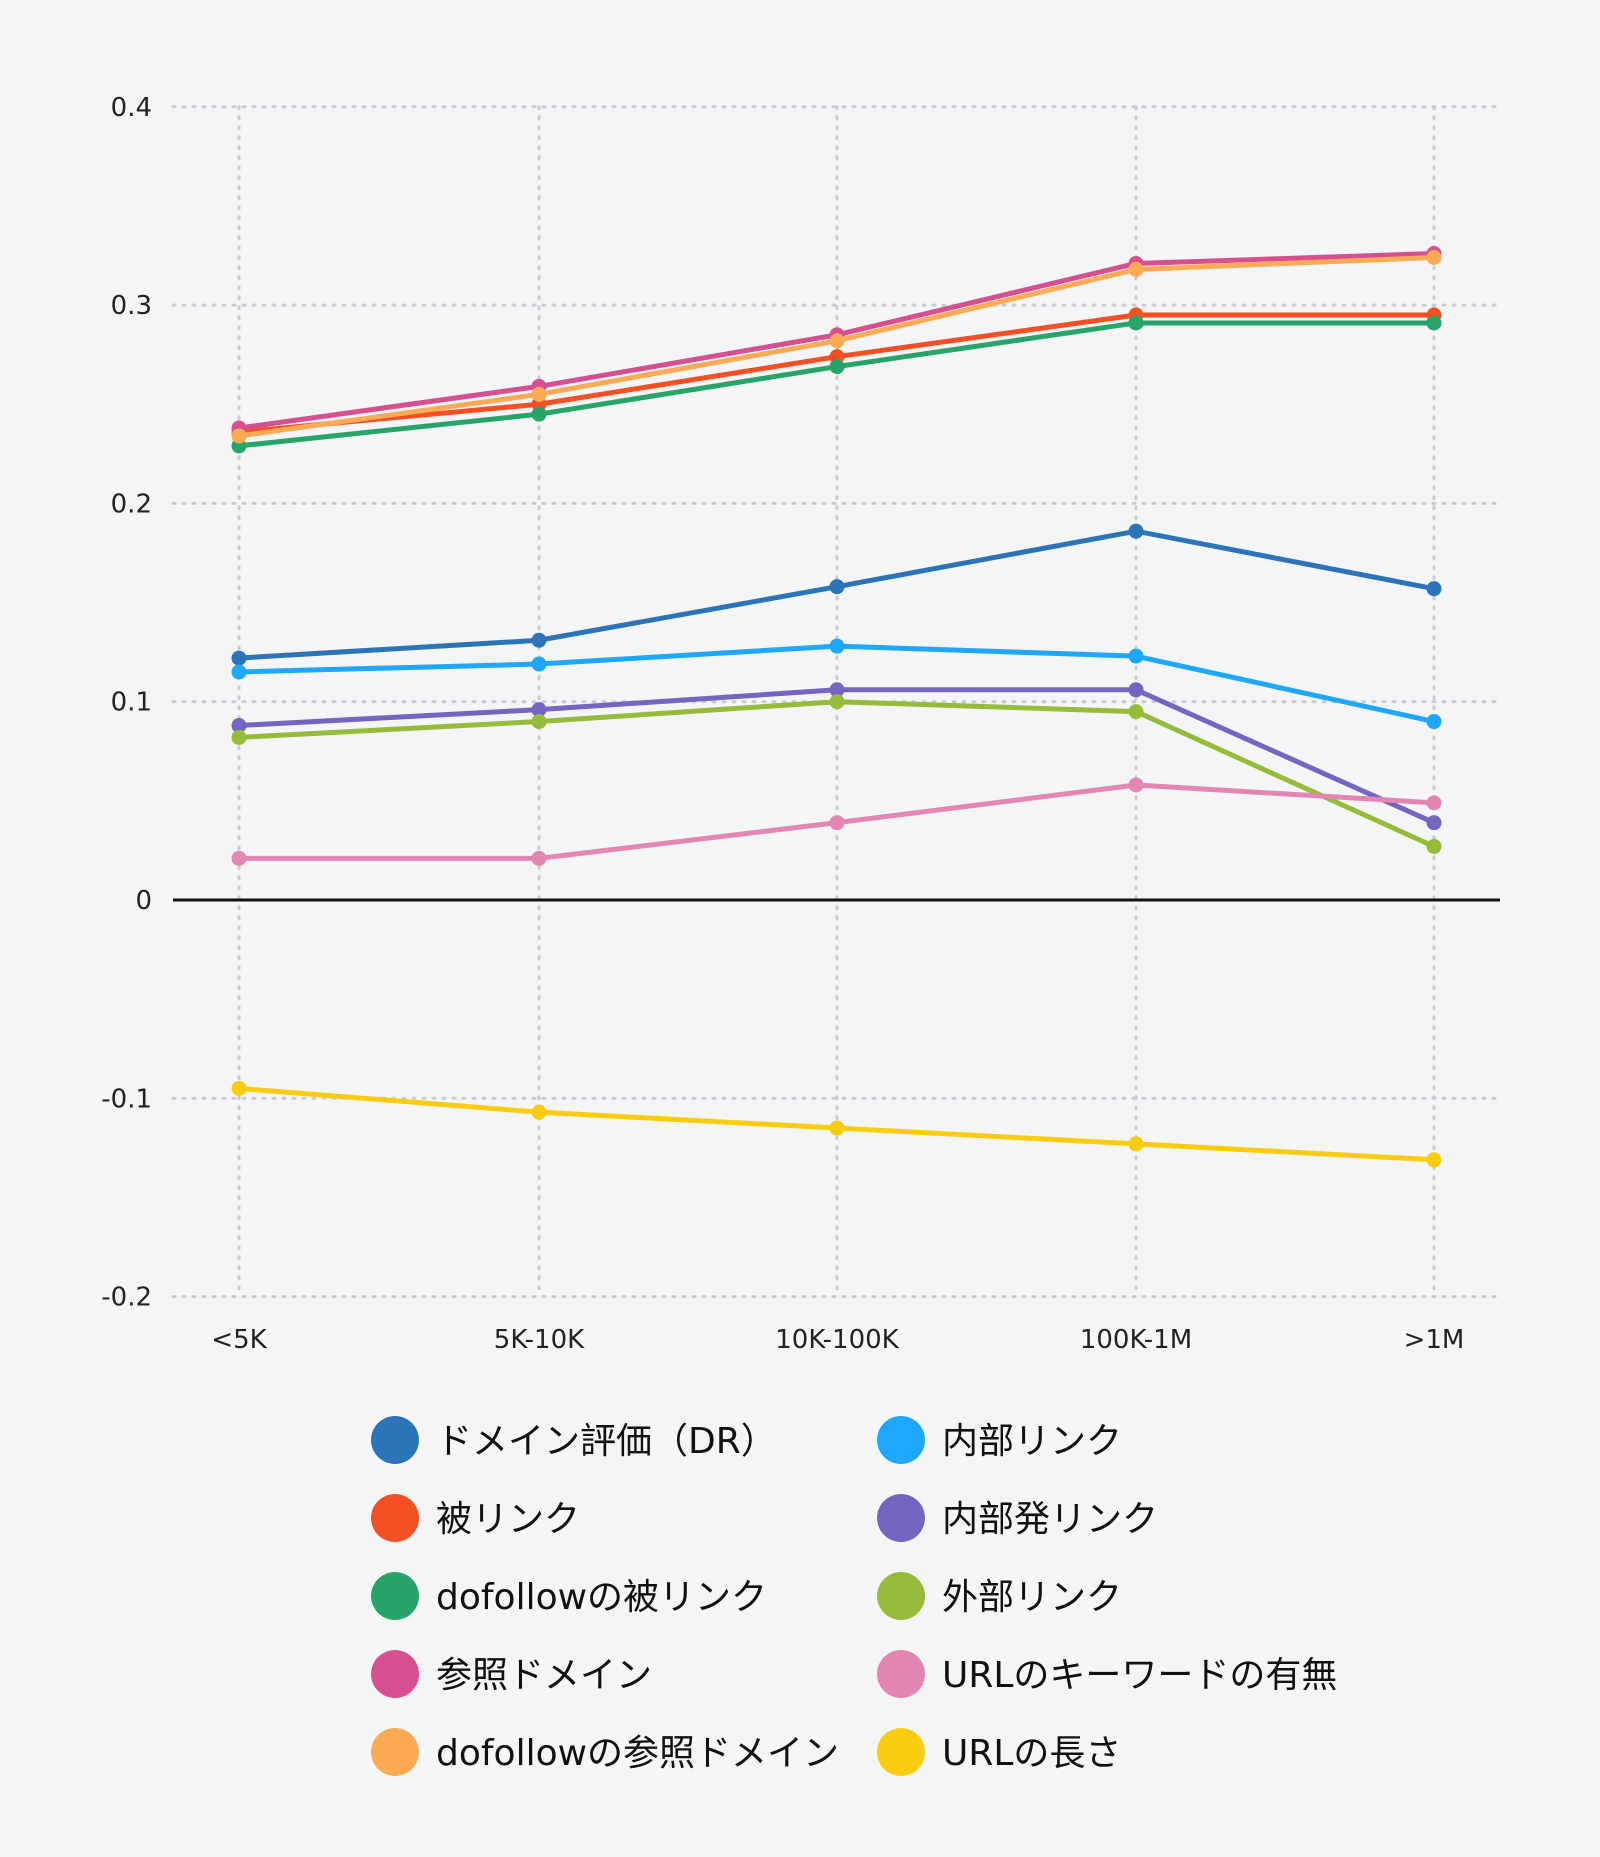  I want to click on legend-item: 参照ドメイン, so click(511, 1674).